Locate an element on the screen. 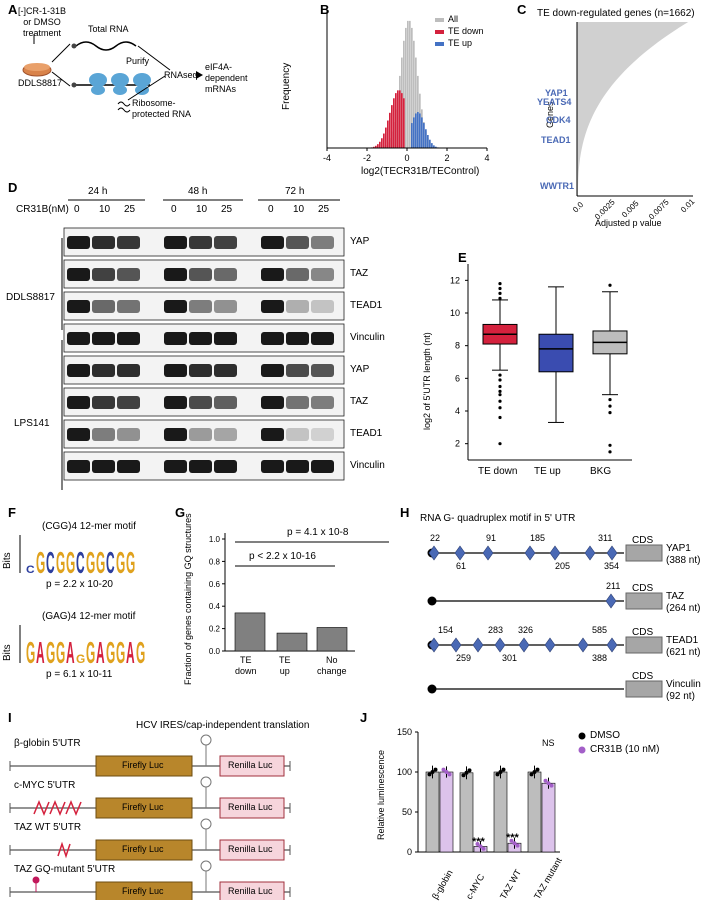 This screenshot has height=901, width=704. hist-xtick-label: -2 is located at coordinates (367, 158).